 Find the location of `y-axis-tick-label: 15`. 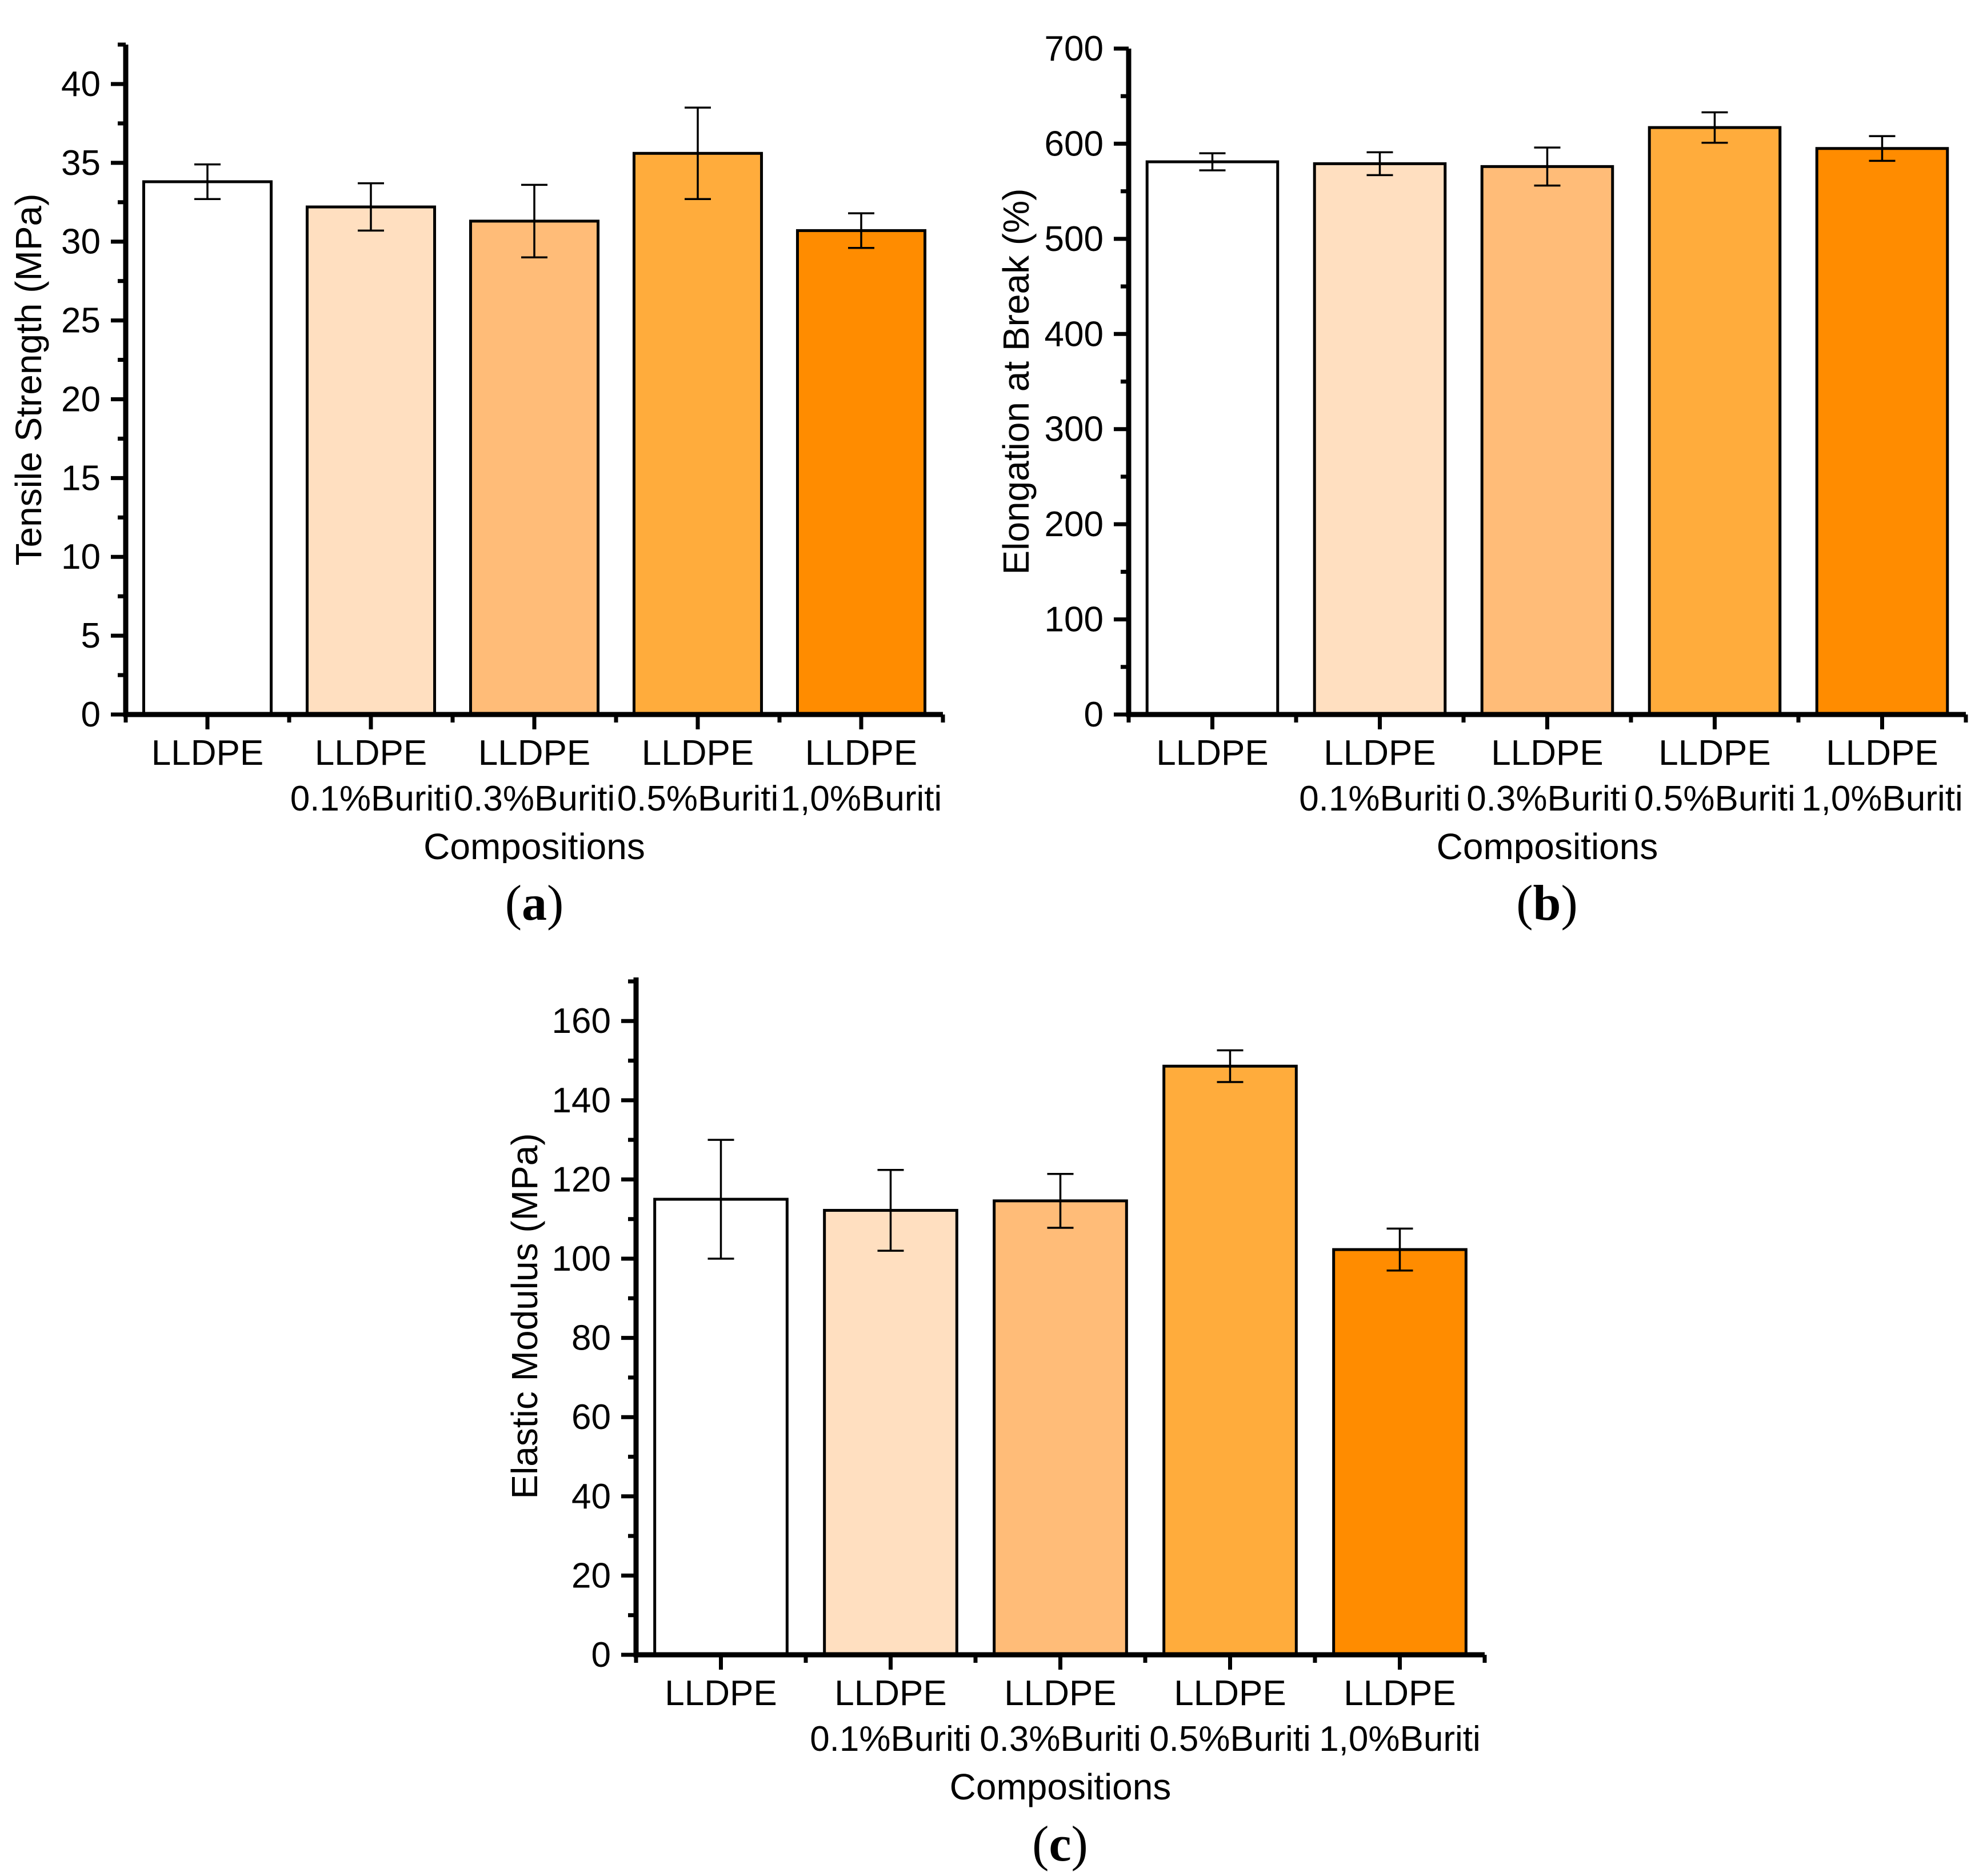

y-axis-tick-label: 15 is located at coordinates (81, 478).